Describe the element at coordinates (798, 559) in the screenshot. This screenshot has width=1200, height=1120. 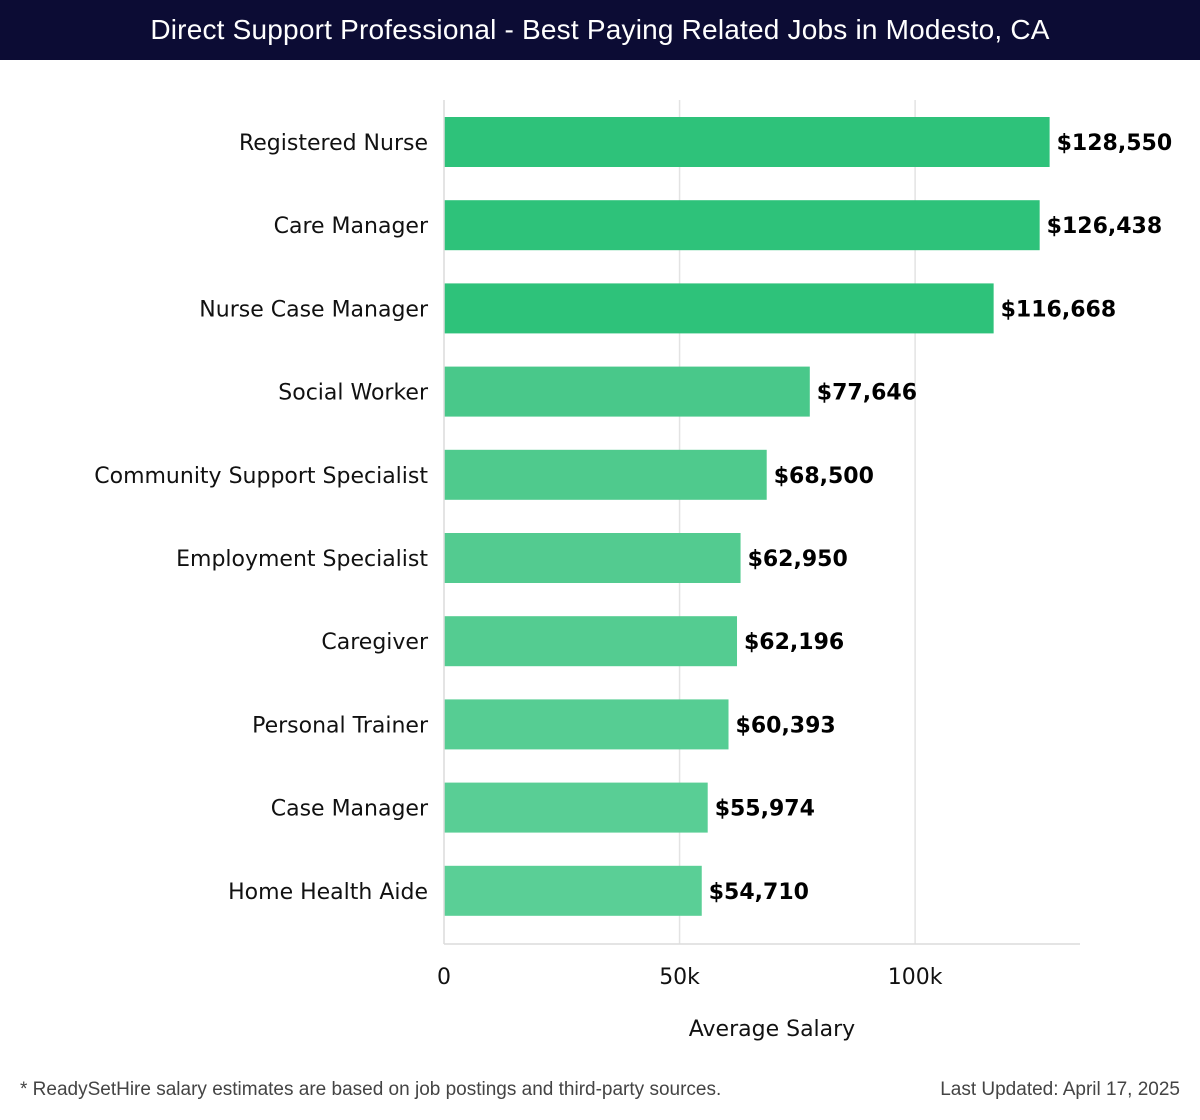
I see `value-label: $62,950` at that location.